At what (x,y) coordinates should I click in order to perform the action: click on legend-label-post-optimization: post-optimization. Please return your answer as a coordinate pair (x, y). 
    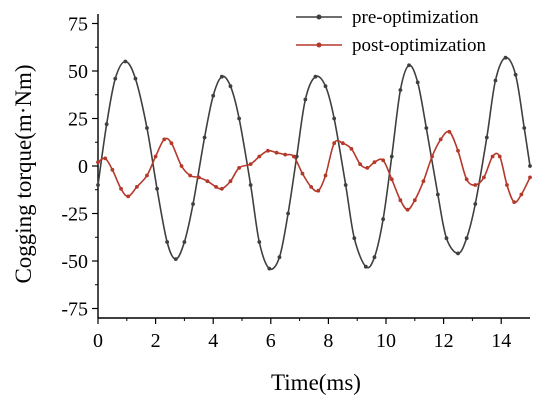
    Looking at the image, I should click on (419, 45).